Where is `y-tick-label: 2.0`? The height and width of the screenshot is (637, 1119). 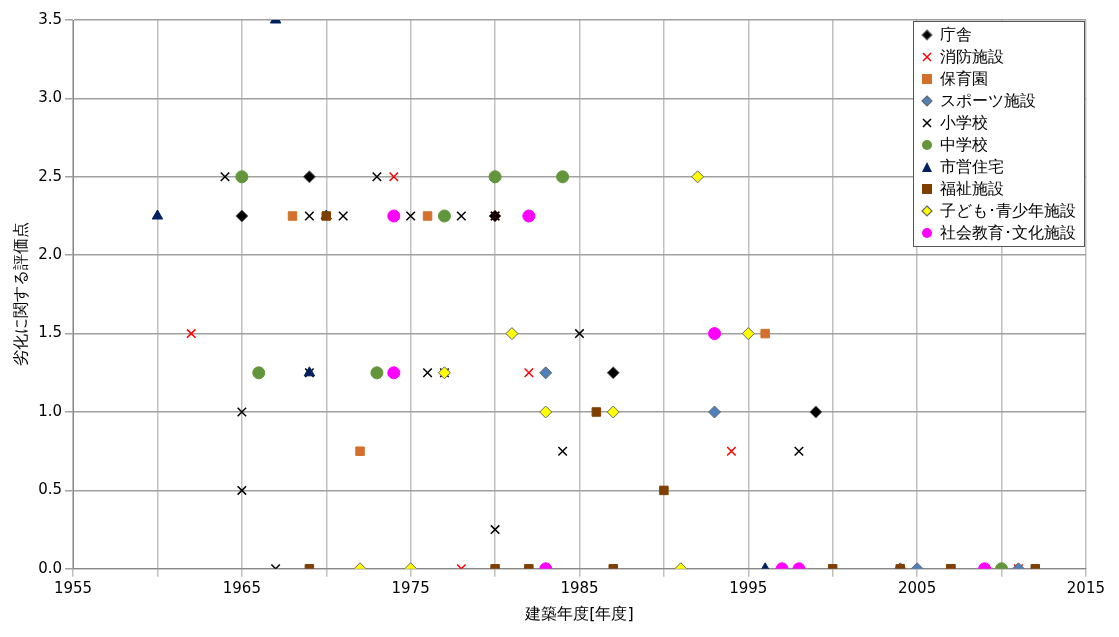
y-tick-label: 2.0 is located at coordinates (50, 254).